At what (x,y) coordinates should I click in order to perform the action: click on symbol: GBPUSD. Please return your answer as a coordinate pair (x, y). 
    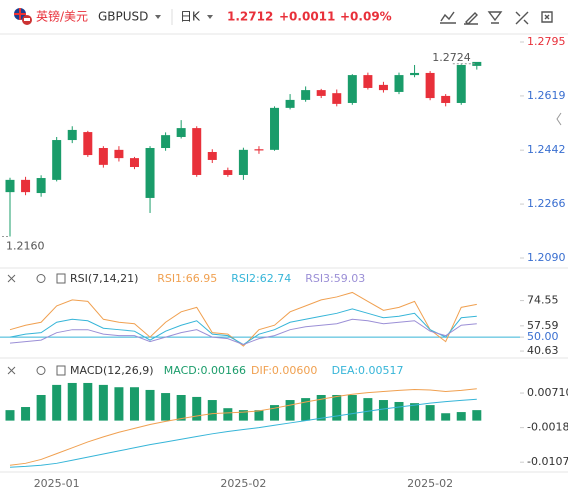
    Looking at the image, I should click on (123, 17).